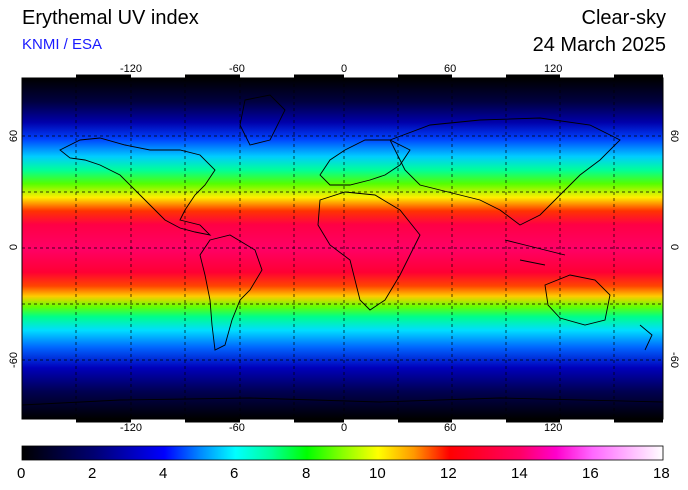 The height and width of the screenshot is (490, 688). I want to click on lon-tick-top: -120, so click(131, 69).